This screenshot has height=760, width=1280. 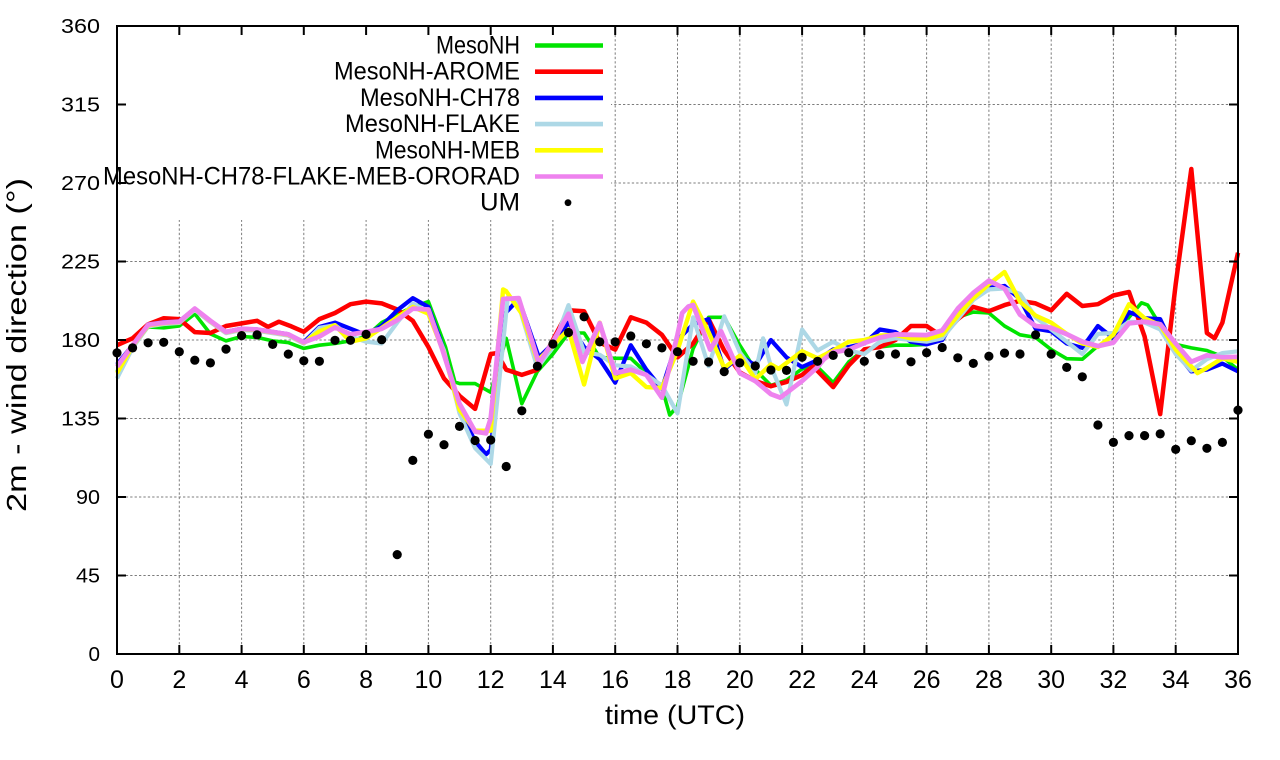 What do you see at coordinates (675, 715) in the screenshot?
I see `svg-text: time (UTC)` at bounding box center [675, 715].